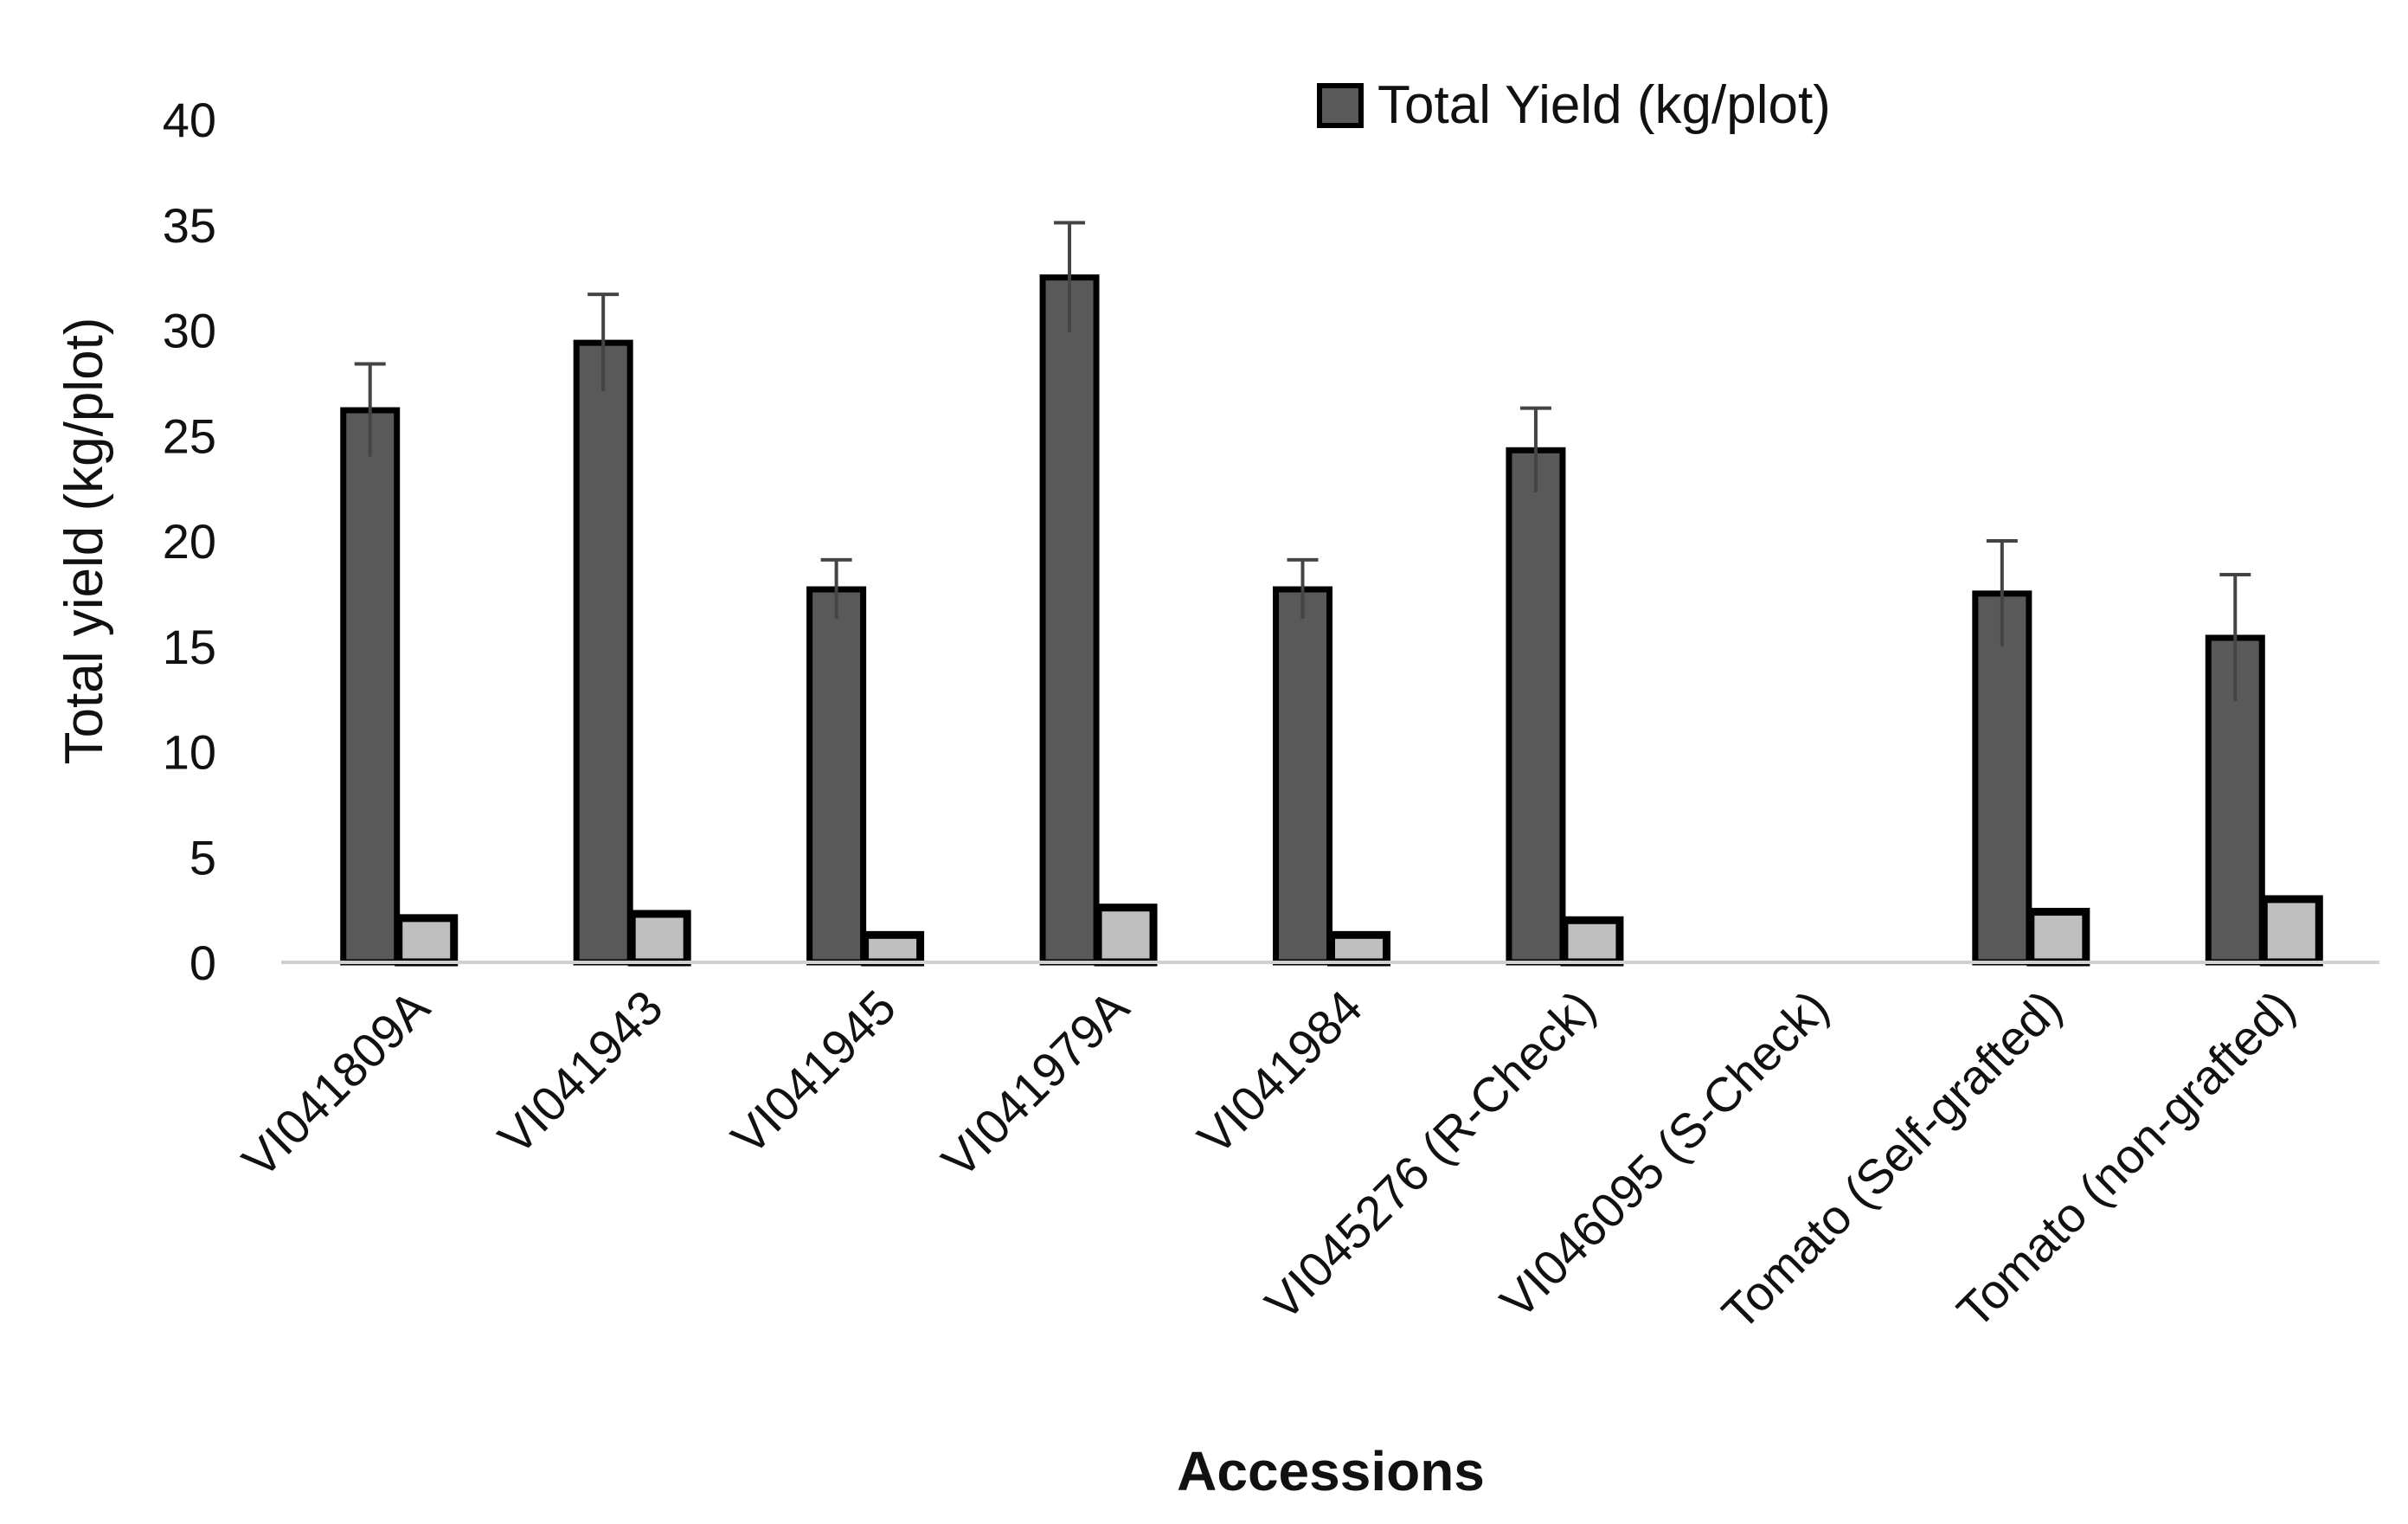 The width and height of the screenshot is (2408, 1524). Describe the element at coordinates (336, 1083) in the screenshot. I see `x-tick-label-1: VI041809A` at that location.